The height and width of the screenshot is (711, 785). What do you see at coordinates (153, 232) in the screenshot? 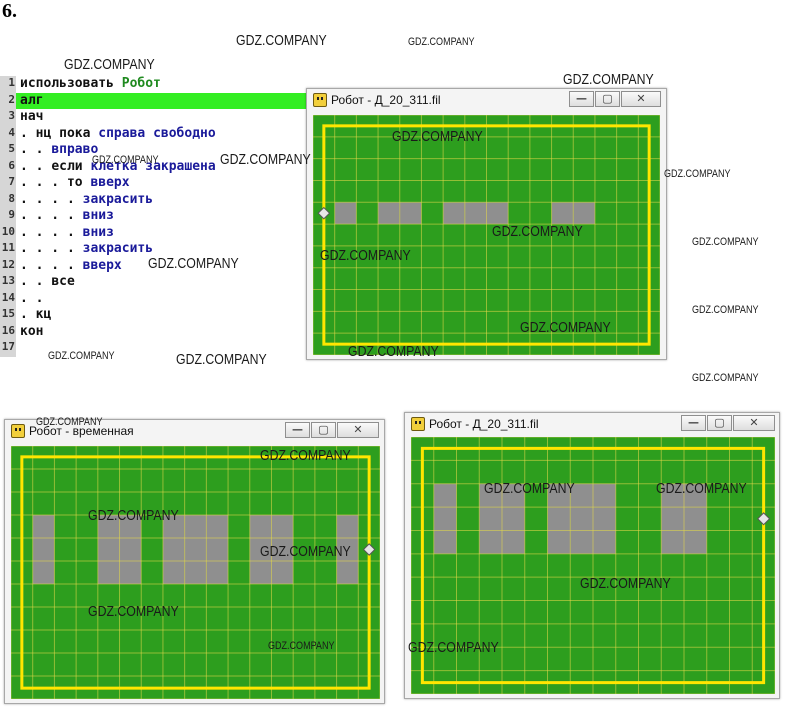
I see `code-line: 10. . . . вниз` at bounding box center [153, 232].